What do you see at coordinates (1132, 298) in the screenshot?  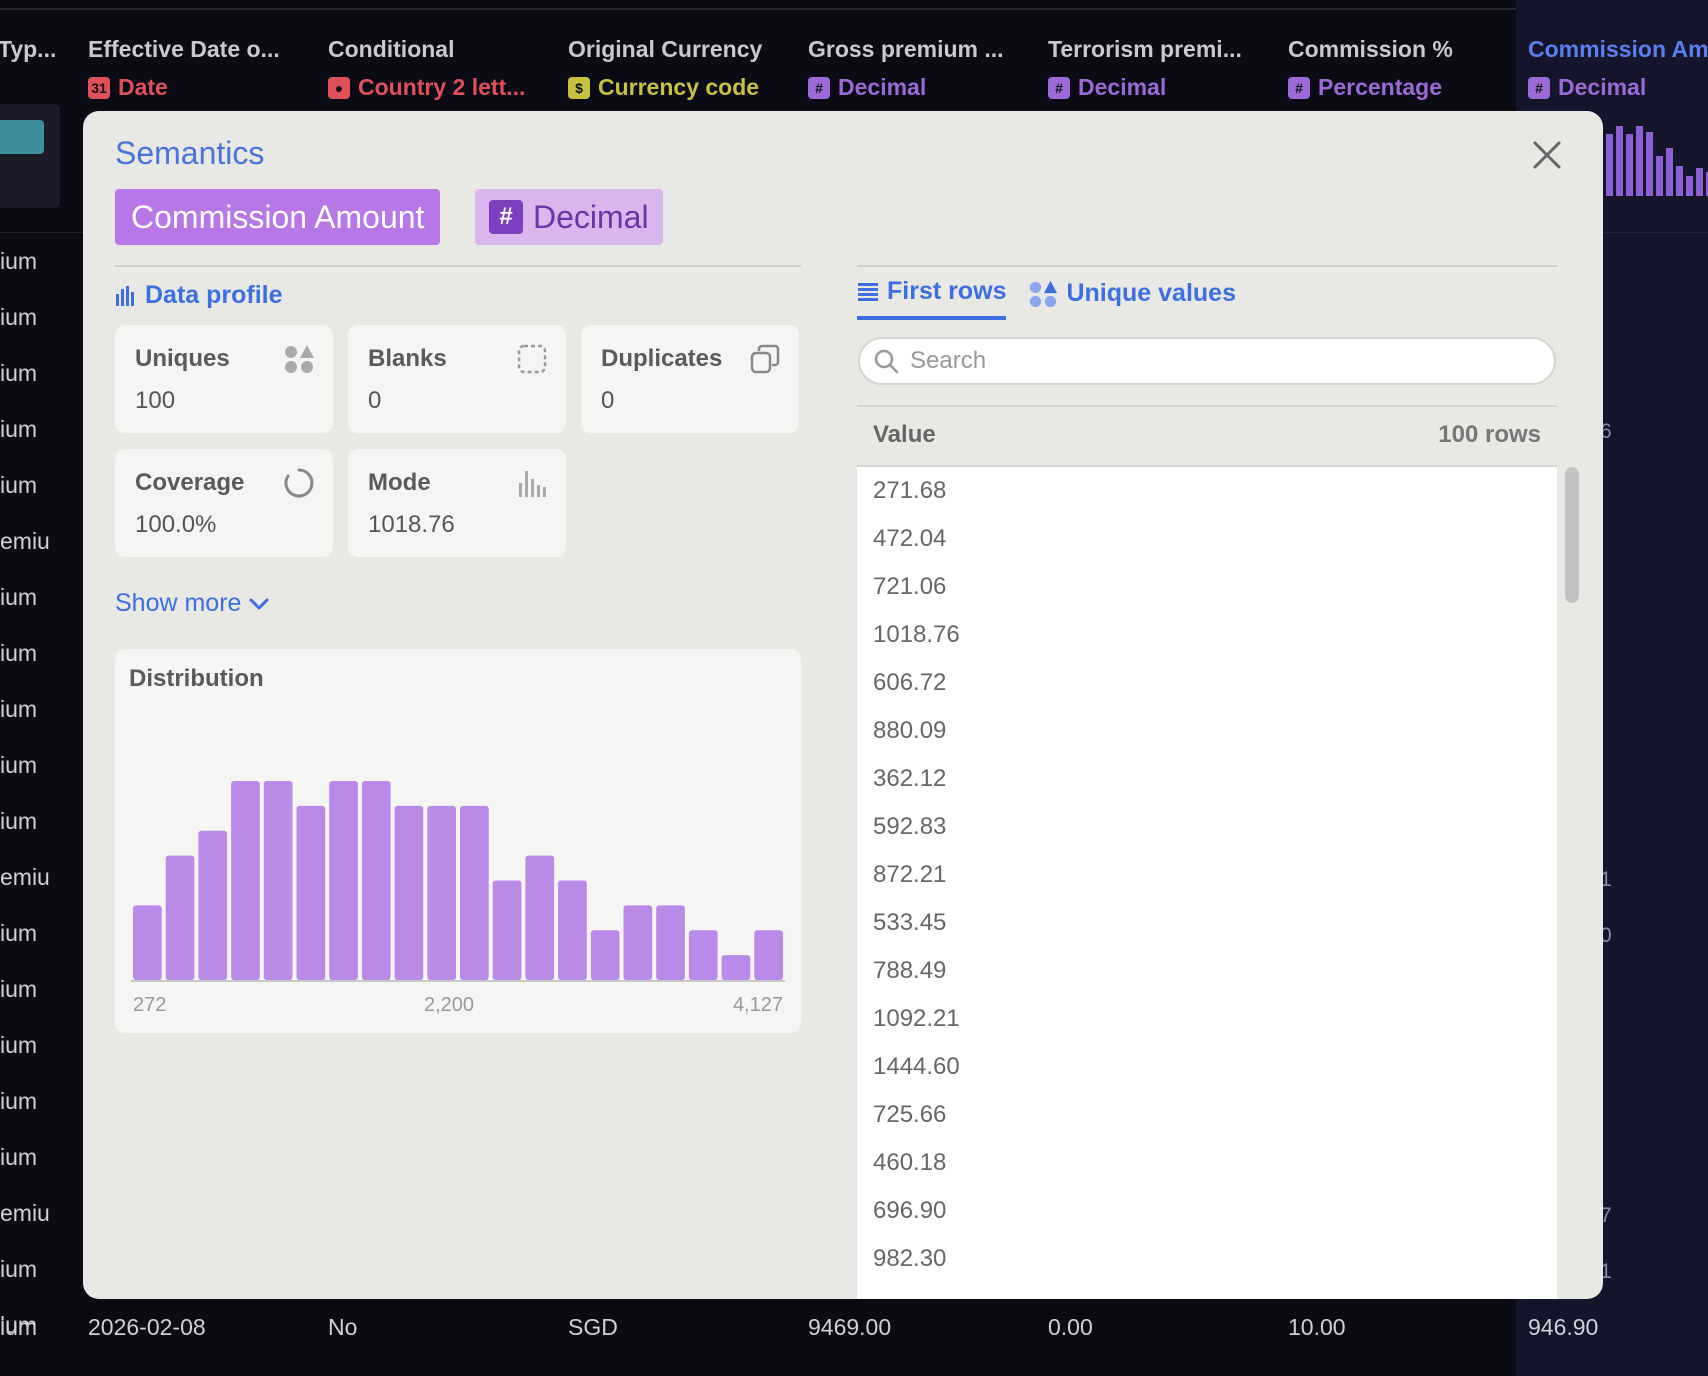 I see `tab-unique-values: Unique values` at bounding box center [1132, 298].